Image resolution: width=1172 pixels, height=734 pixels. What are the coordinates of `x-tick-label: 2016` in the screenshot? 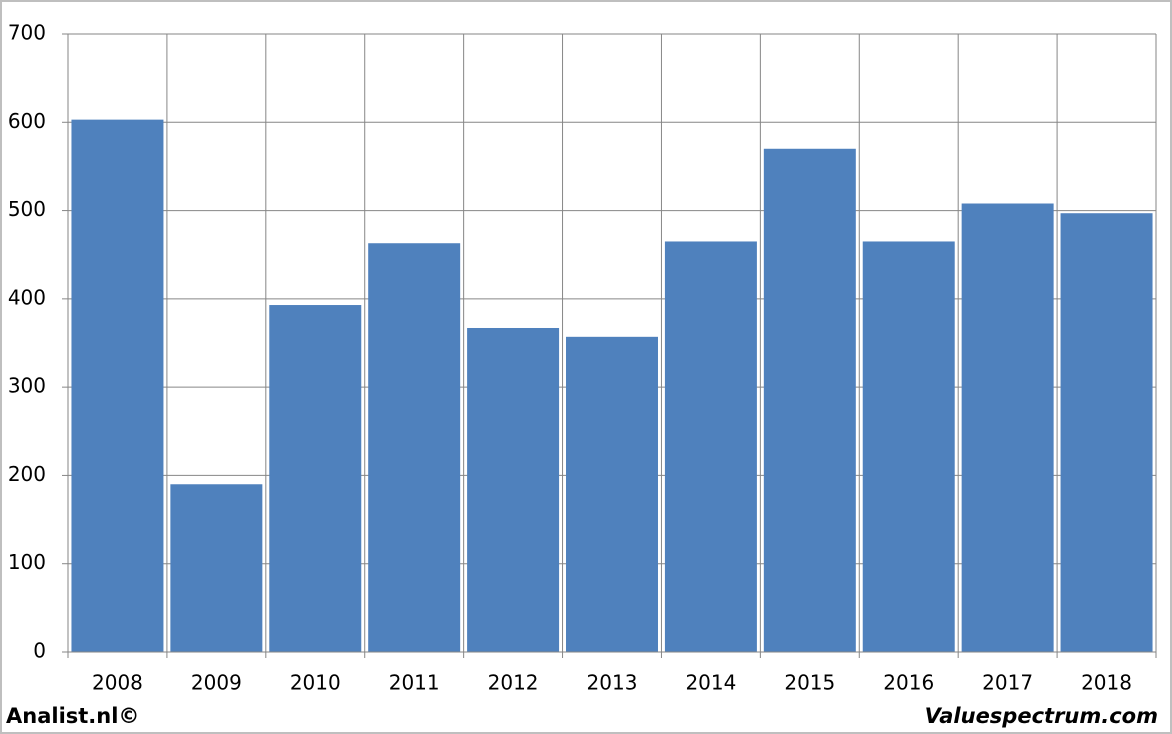 It's located at (908, 683).